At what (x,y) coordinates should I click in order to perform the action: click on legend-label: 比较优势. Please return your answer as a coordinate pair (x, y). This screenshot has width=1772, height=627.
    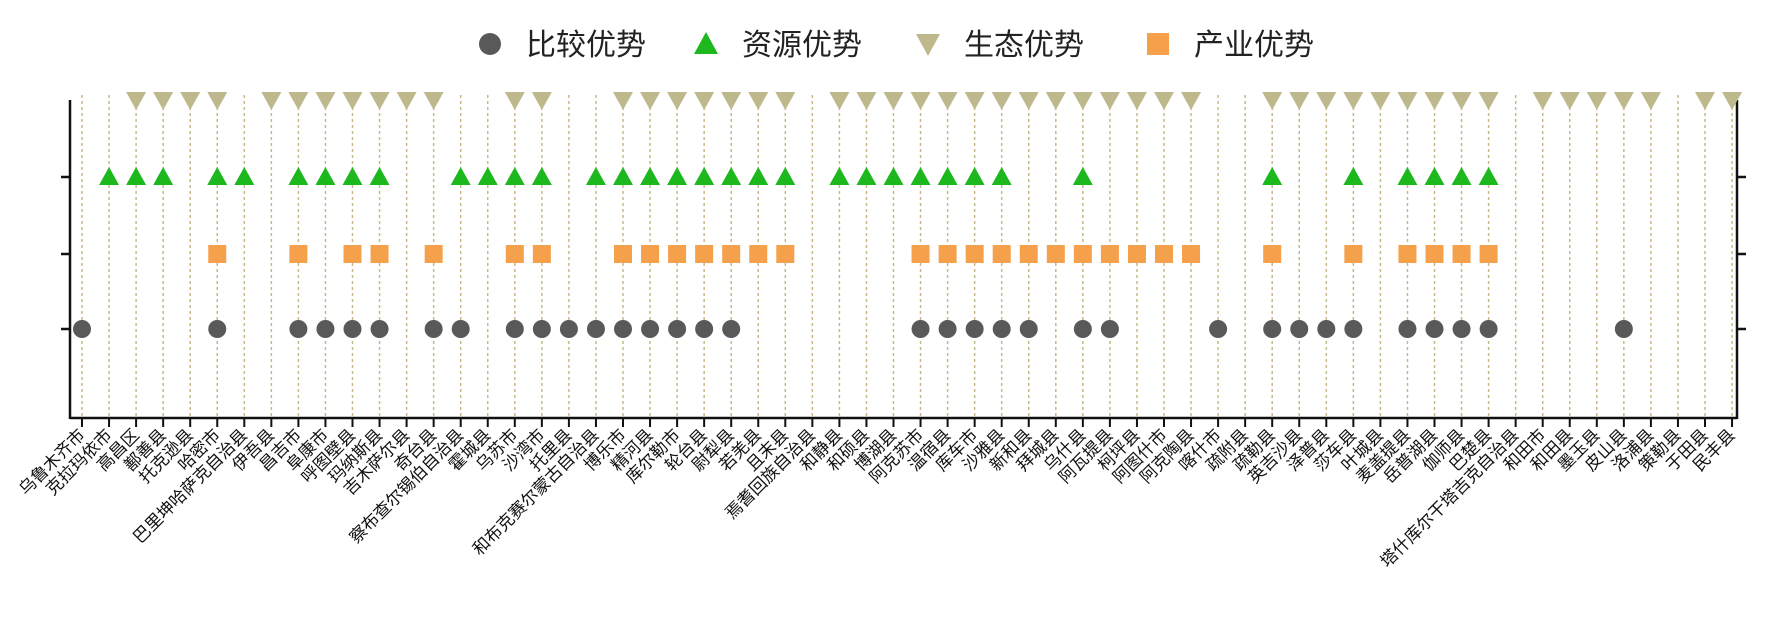
    Looking at the image, I should click on (586, 45).